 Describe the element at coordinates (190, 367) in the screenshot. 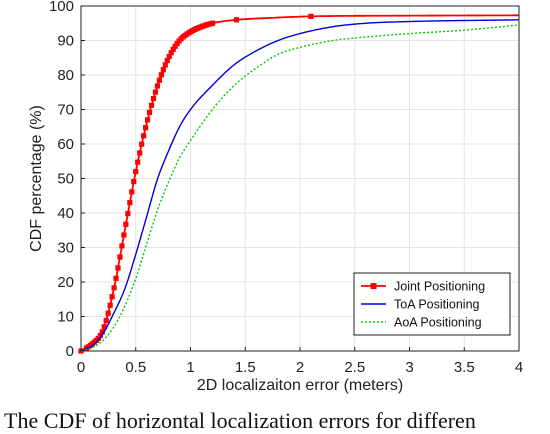

I see `x-tick-label: 1` at that location.